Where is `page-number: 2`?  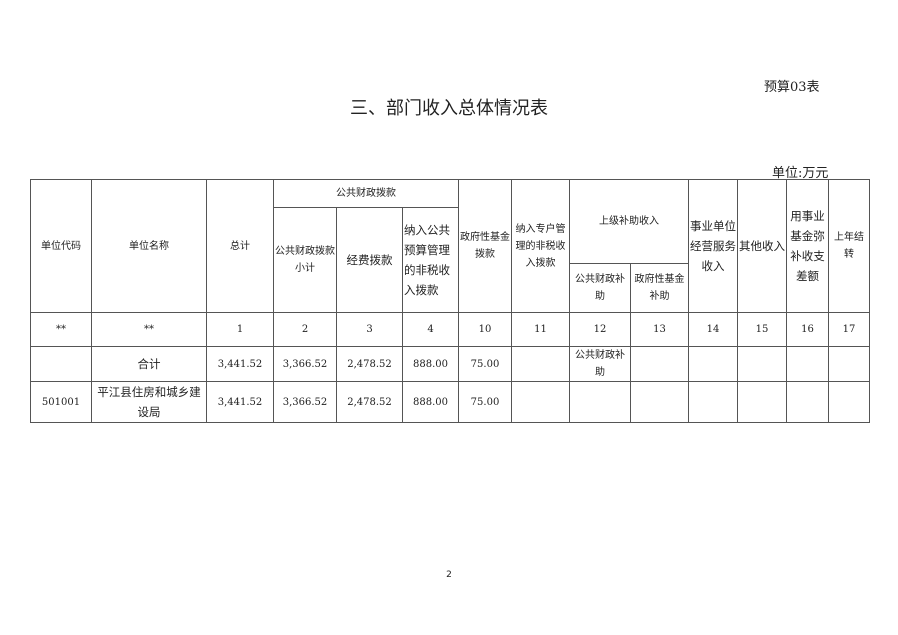 page-number: 2 is located at coordinates (449, 575).